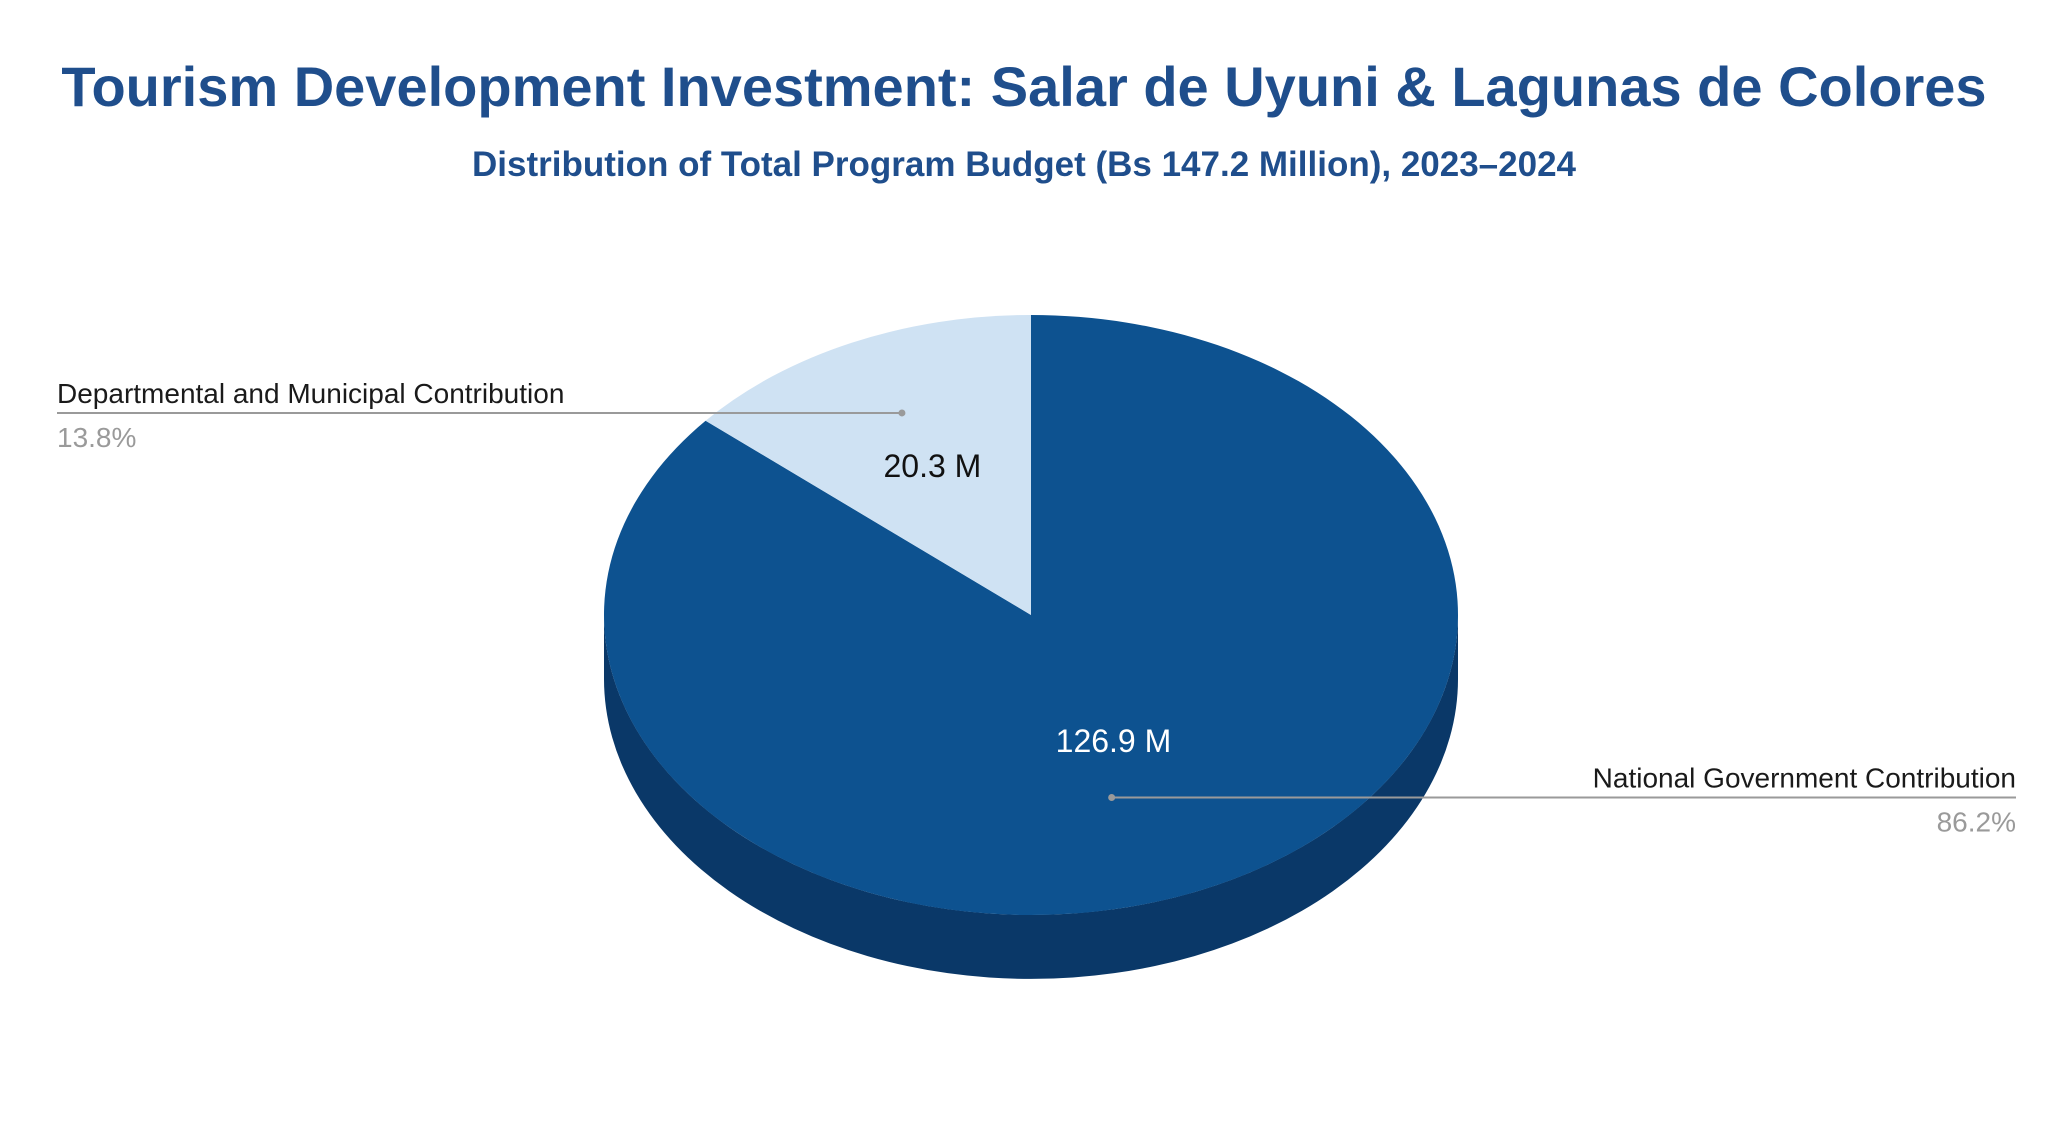 The height and width of the screenshot is (1124, 2048). Describe the element at coordinates (932, 466) in the screenshot. I see `slice-value-label-1: 20.3 M` at that location.